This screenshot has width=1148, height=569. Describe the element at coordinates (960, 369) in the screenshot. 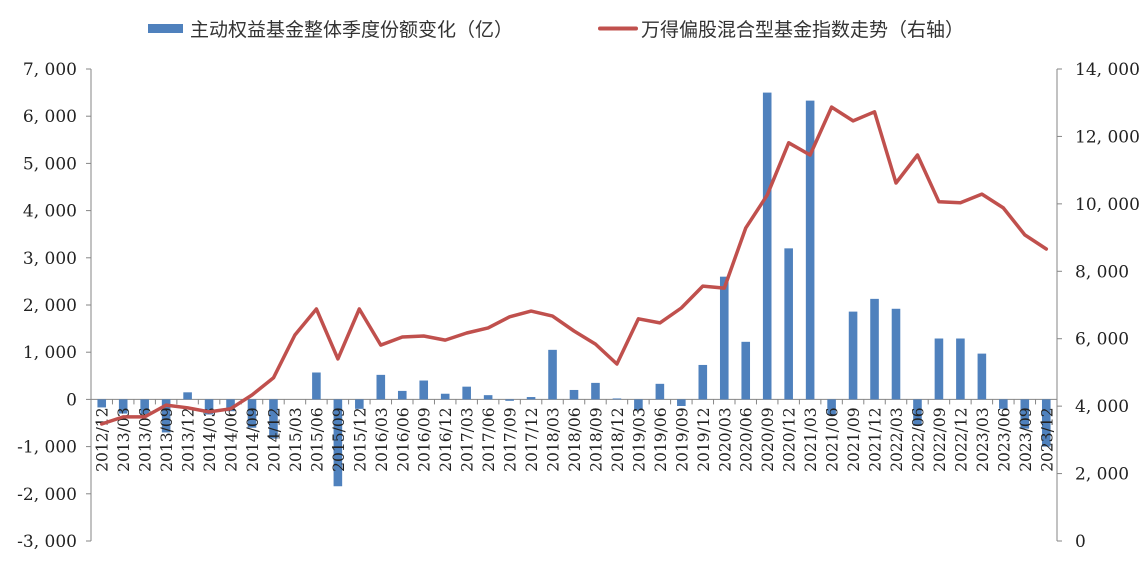

I see `bar-2022/12` at that location.